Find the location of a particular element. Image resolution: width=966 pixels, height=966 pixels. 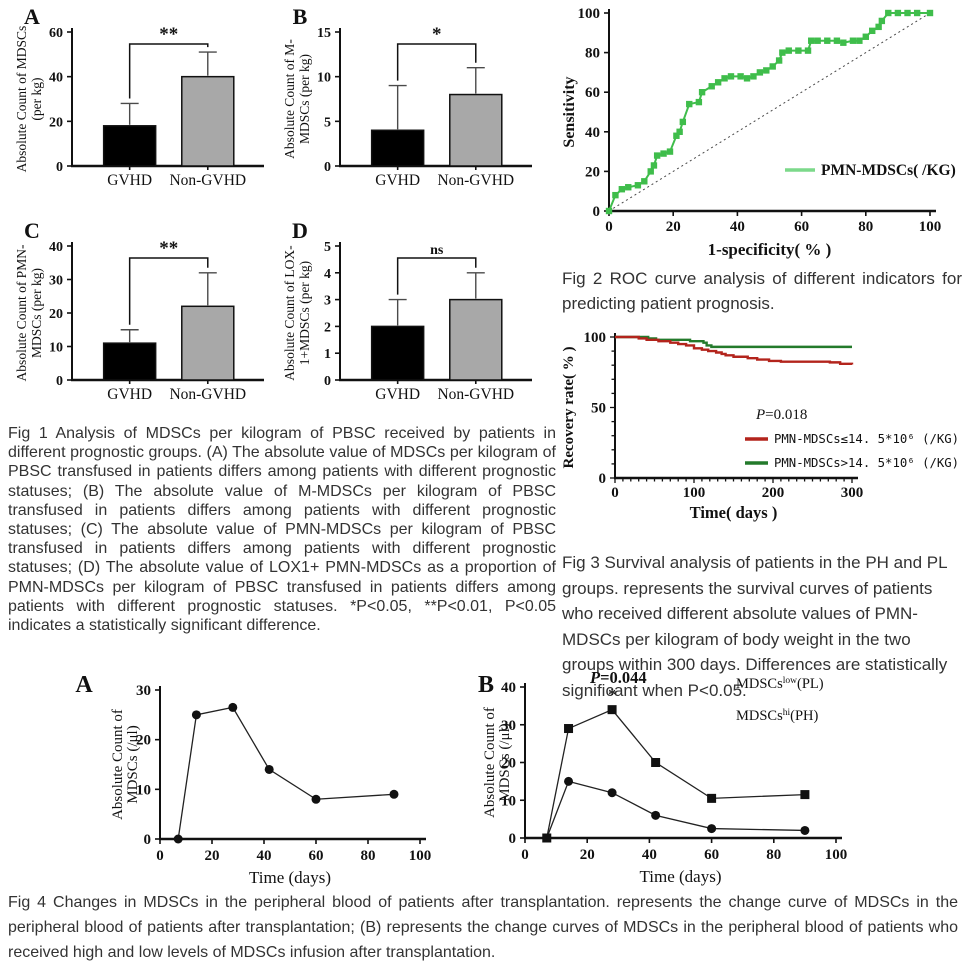

svg-text: P=0.044 is located at coordinates (618, 677).